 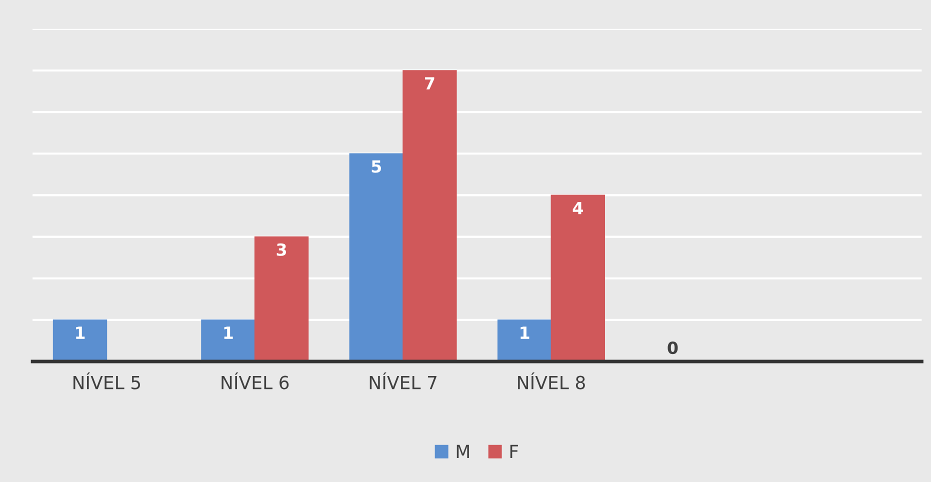 What do you see at coordinates (403, 381) in the screenshot?
I see `x-tick-label: NÍVEL 7` at bounding box center [403, 381].